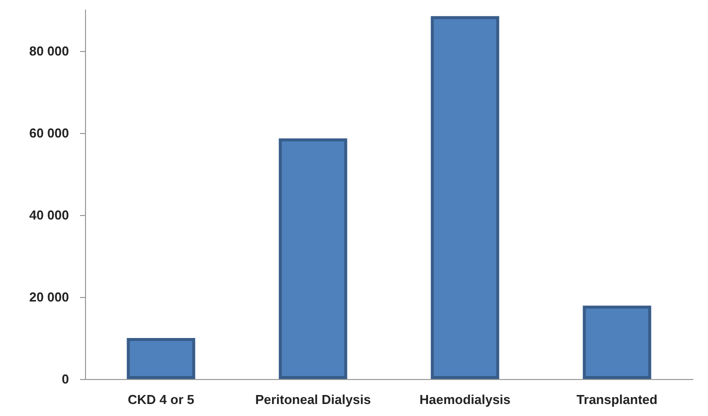  I want to click on x-tick-label: Transplanted, so click(617, 399).